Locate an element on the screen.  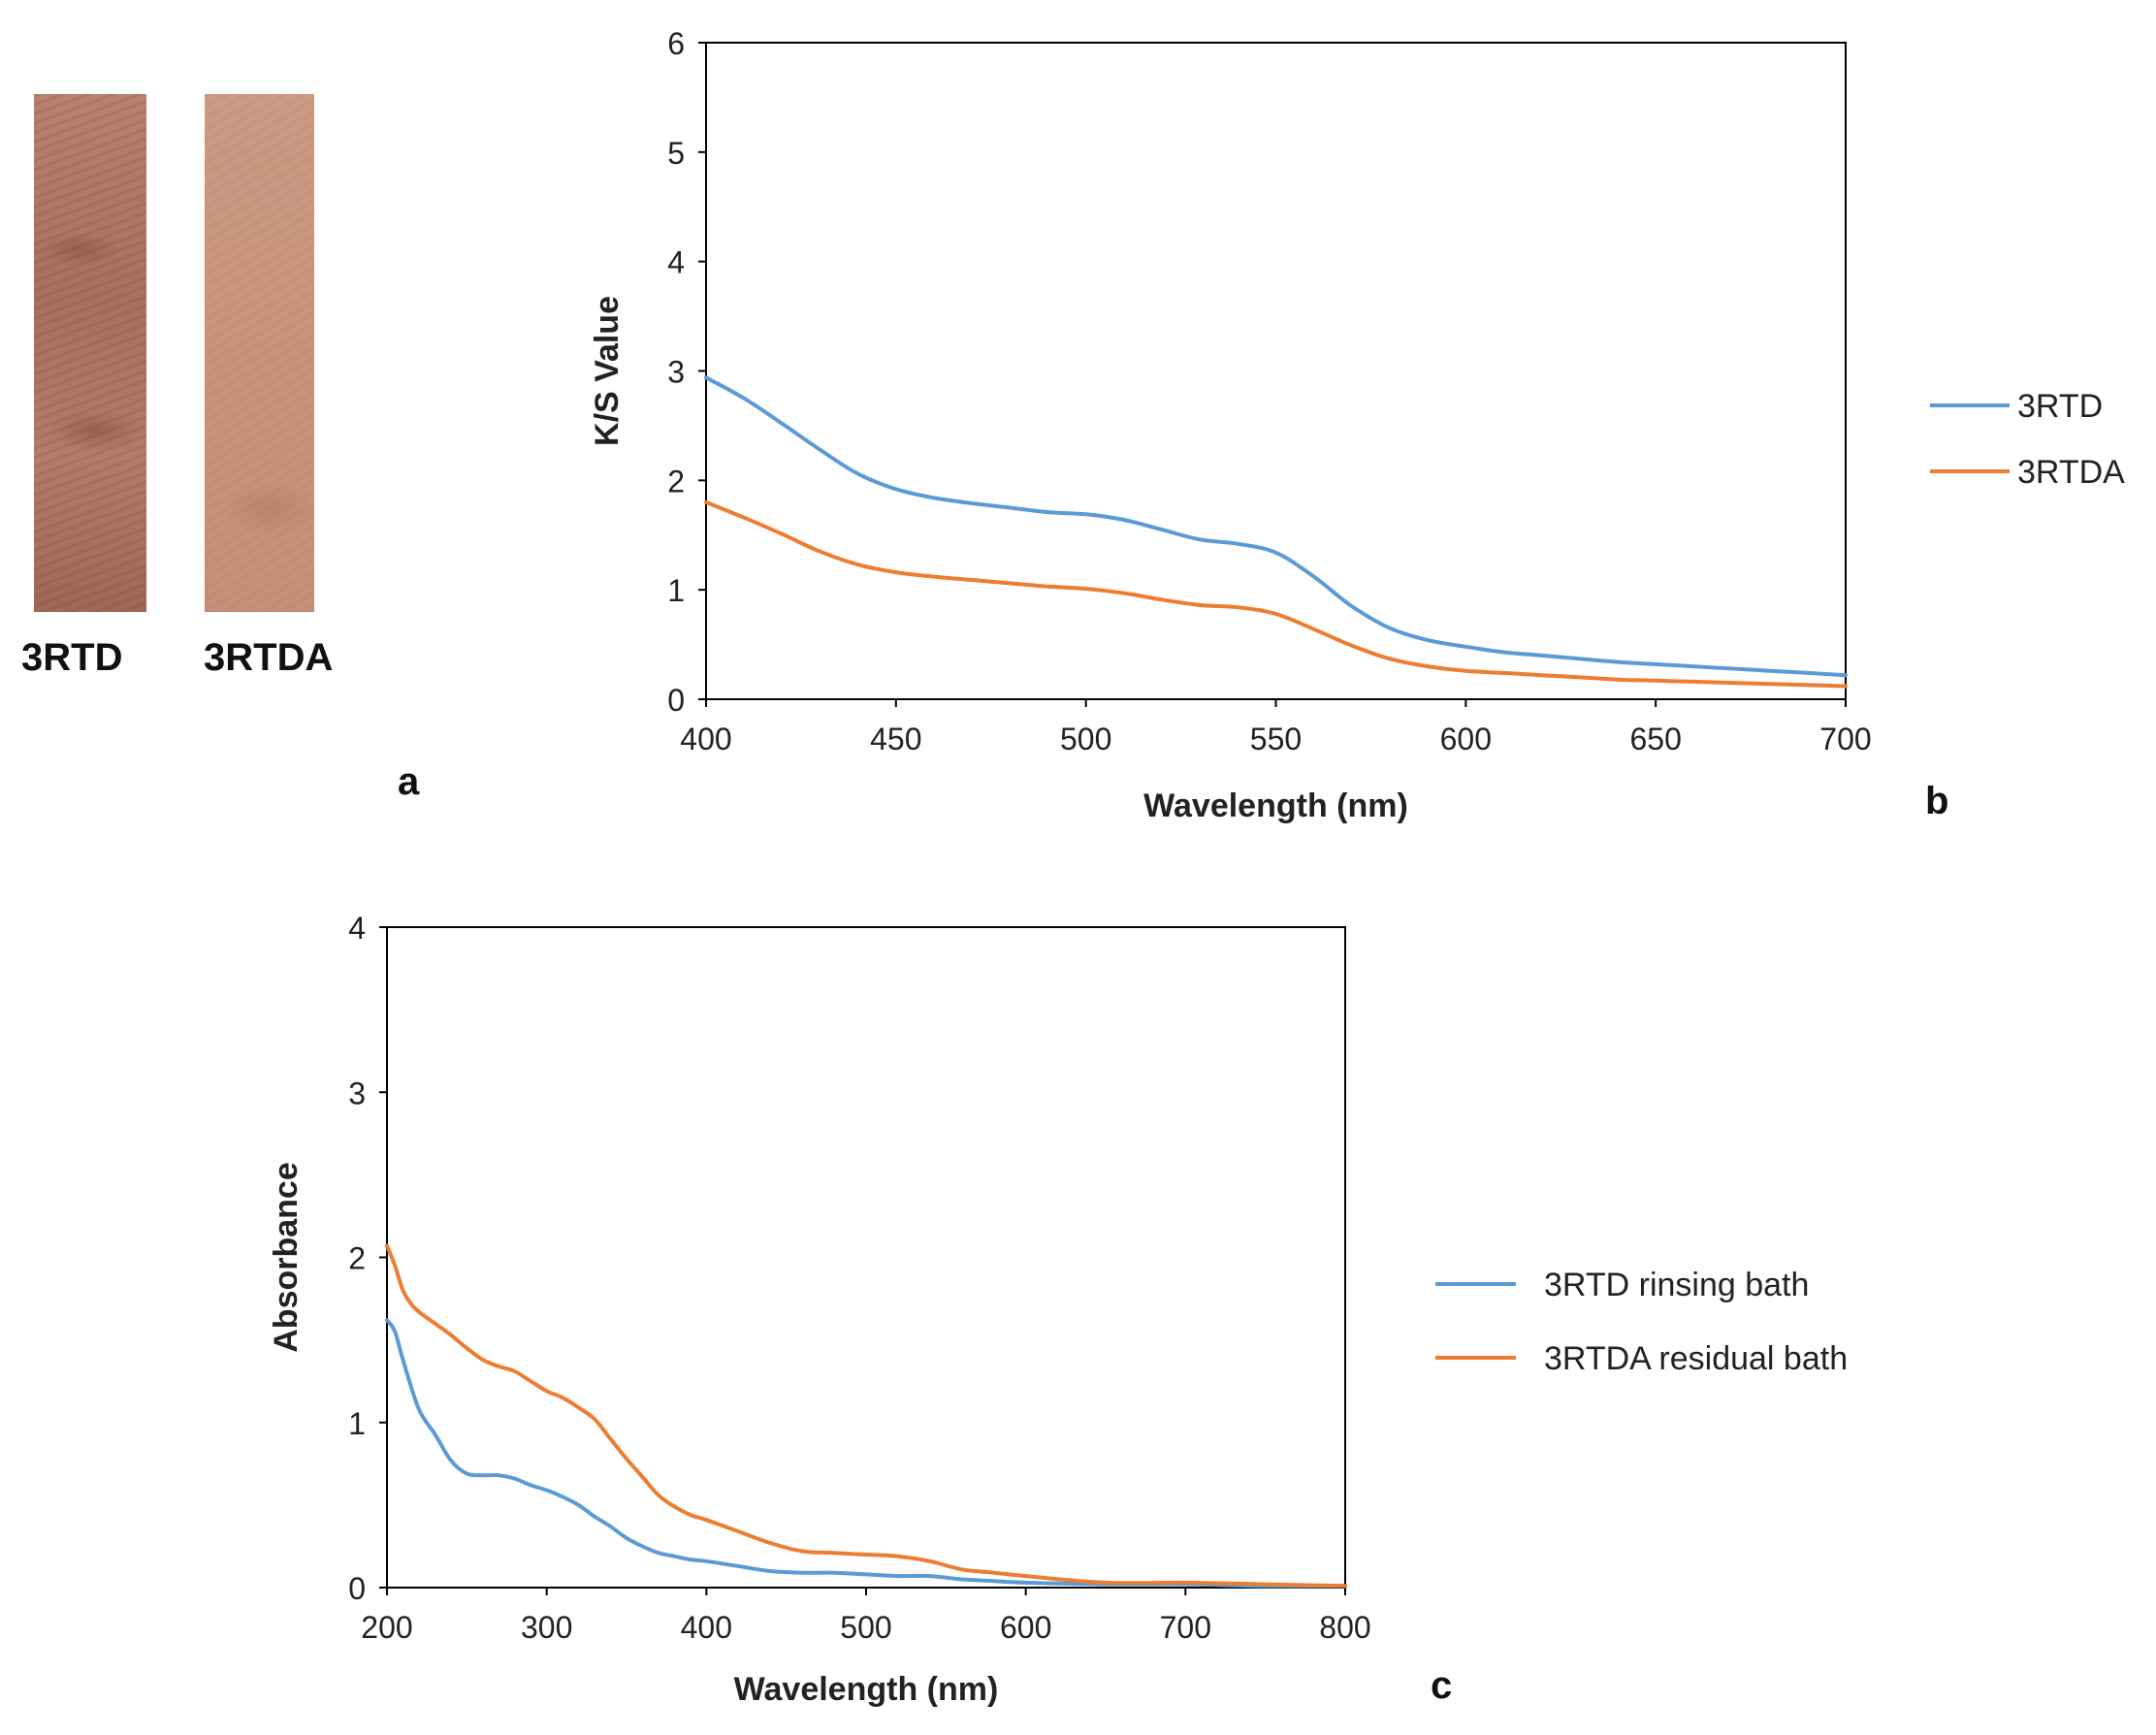
chart-b-y-tick-label: 0 is located at coordinates (676, 700).